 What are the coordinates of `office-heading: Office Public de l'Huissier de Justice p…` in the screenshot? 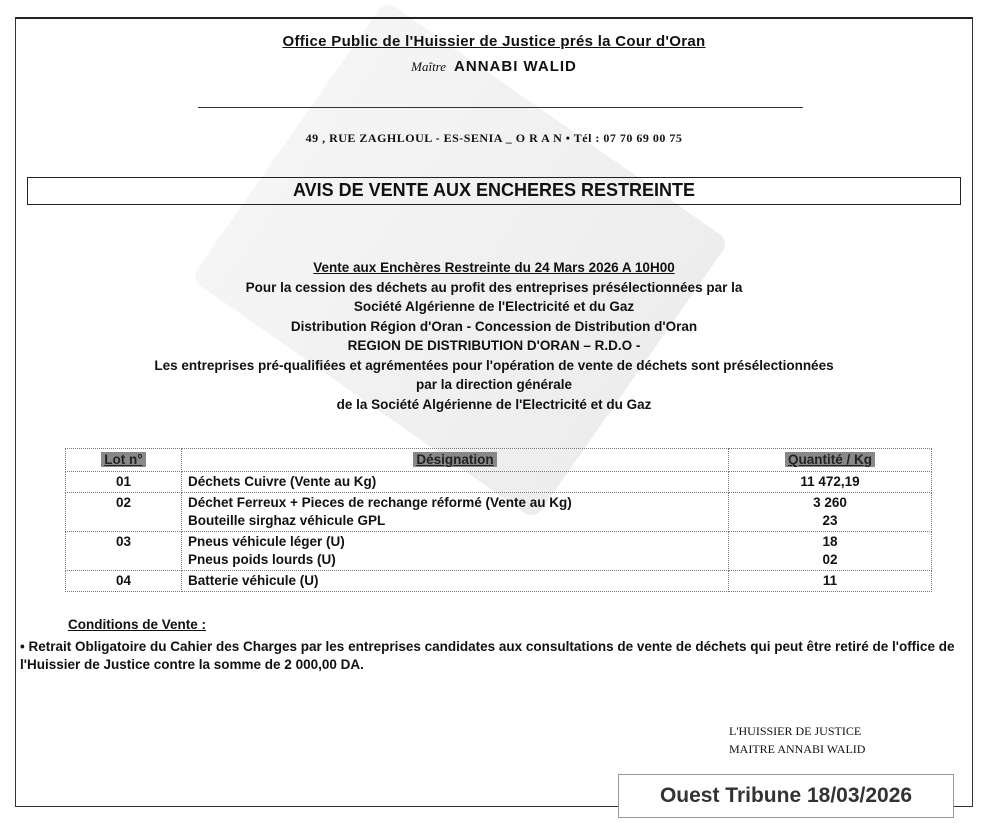 It's located at (494, 41).